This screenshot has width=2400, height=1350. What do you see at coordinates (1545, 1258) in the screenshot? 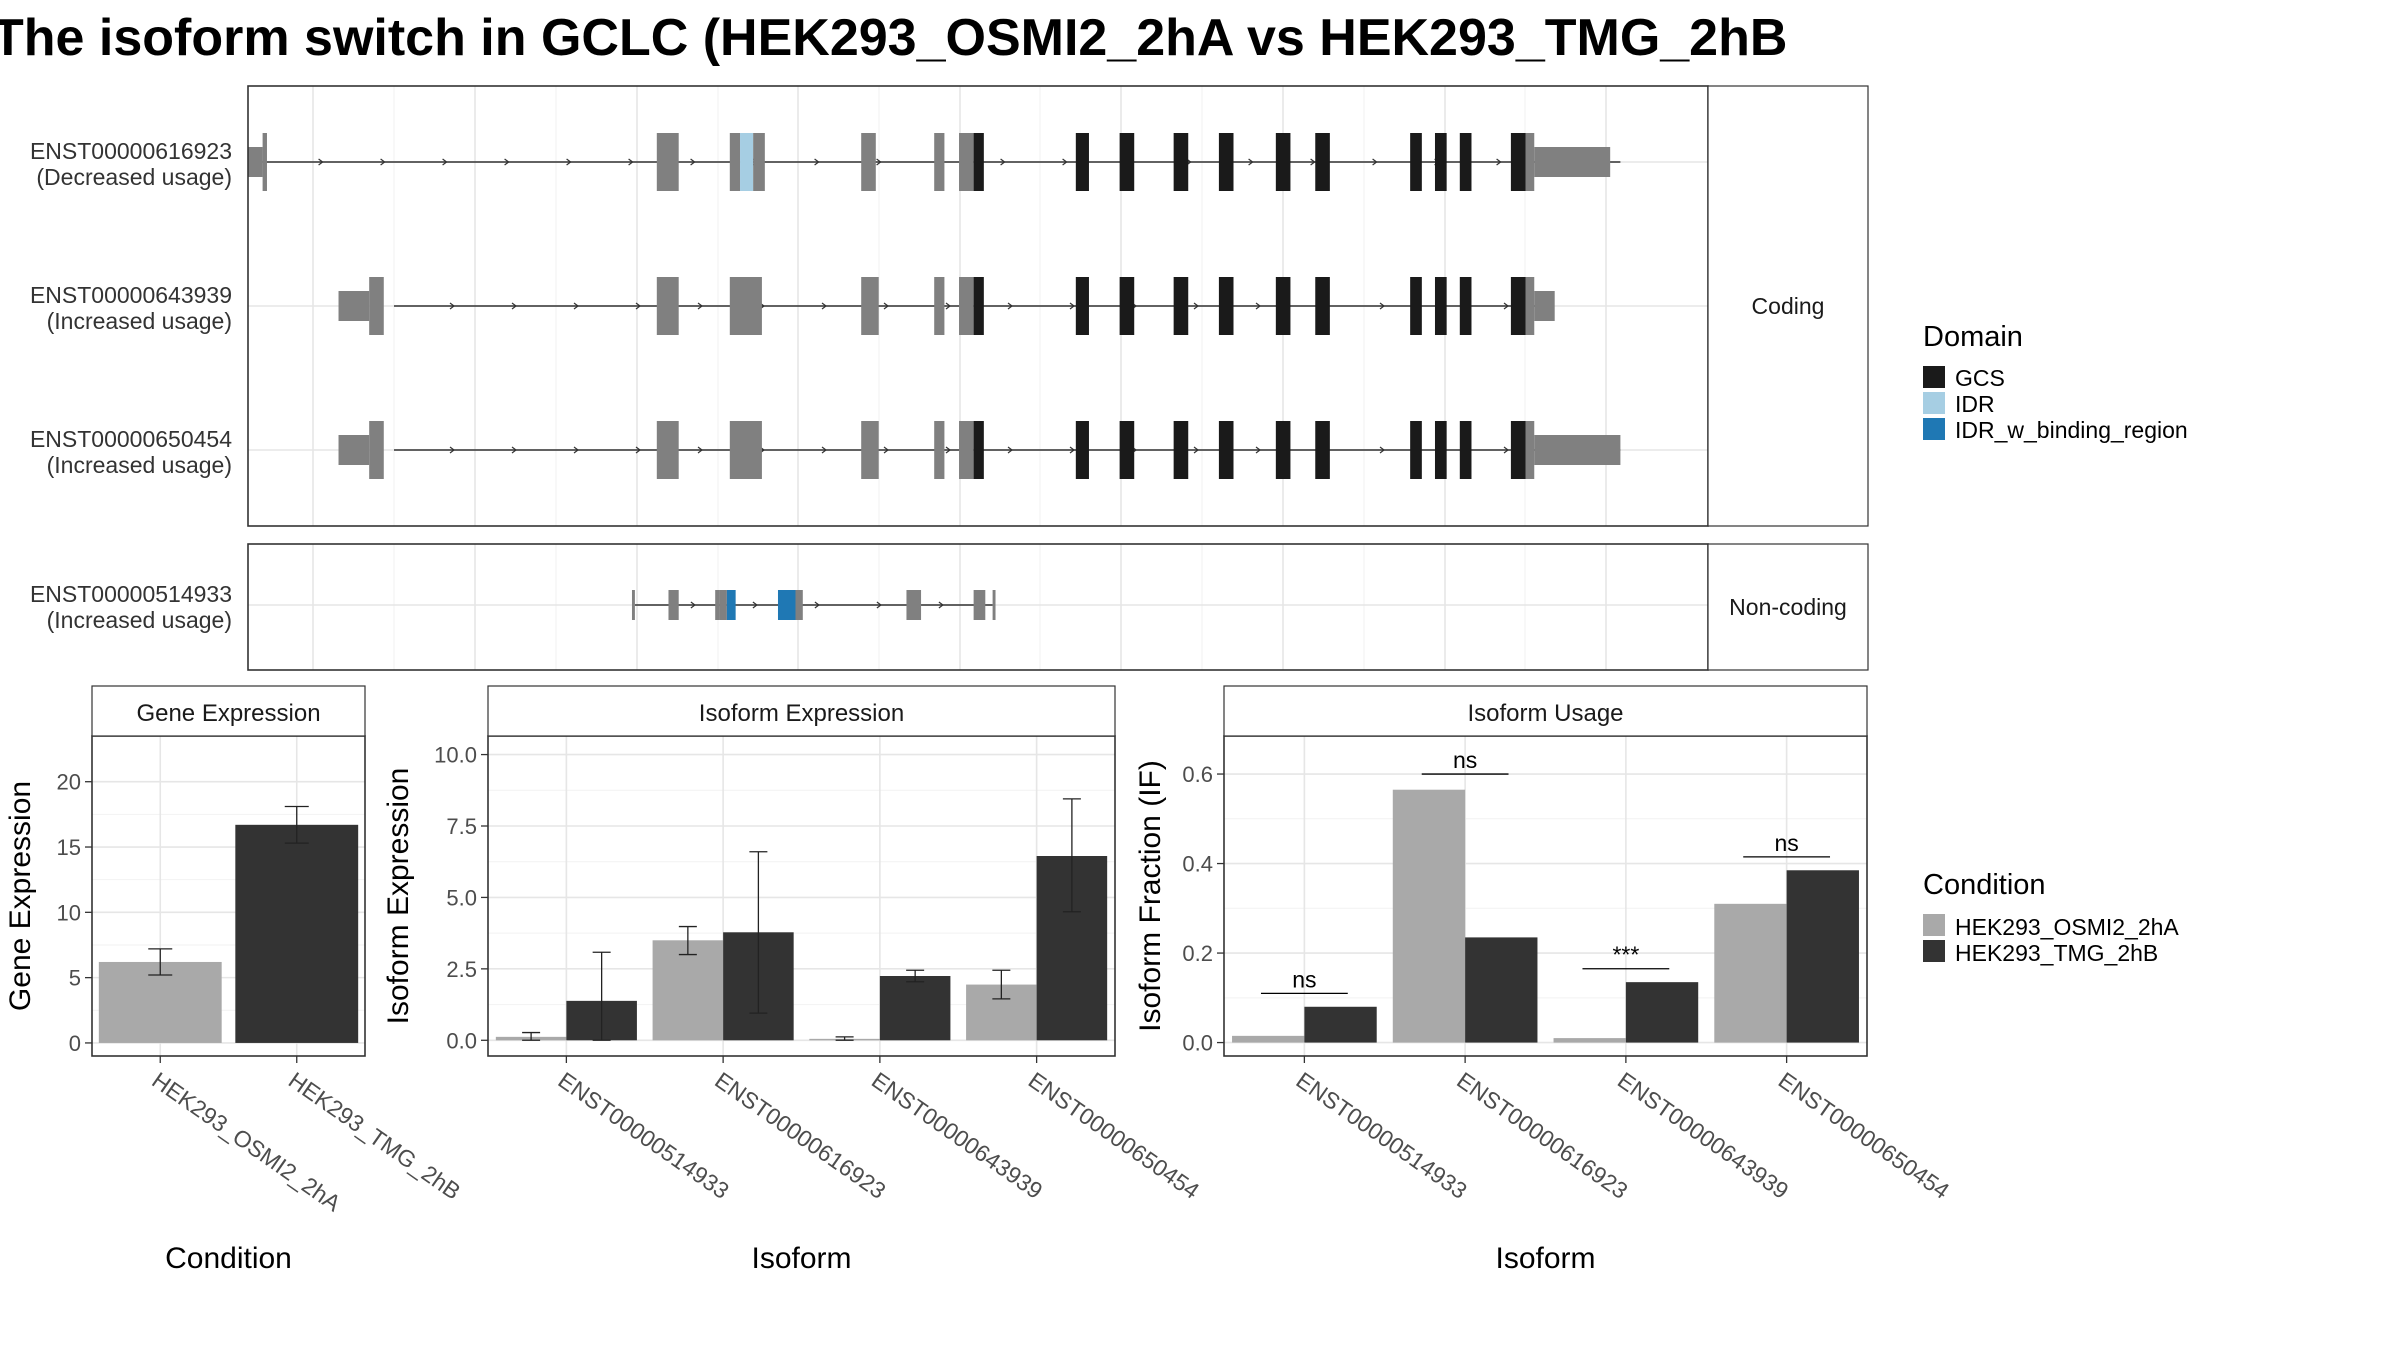
I see `x-axis-title: Isoform` at bounding box center [1545, 1258].